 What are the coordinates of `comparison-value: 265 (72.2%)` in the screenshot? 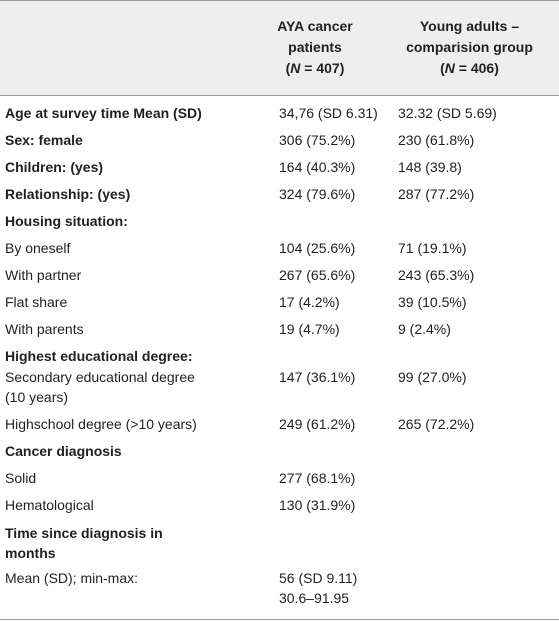 It's located at (436, 424).